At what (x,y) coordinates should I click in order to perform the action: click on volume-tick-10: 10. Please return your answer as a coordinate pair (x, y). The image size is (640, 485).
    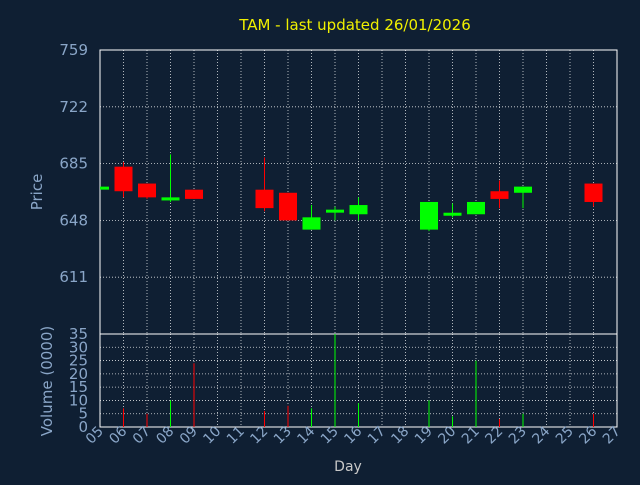
    Looking at the image, I should click on (78, 400).